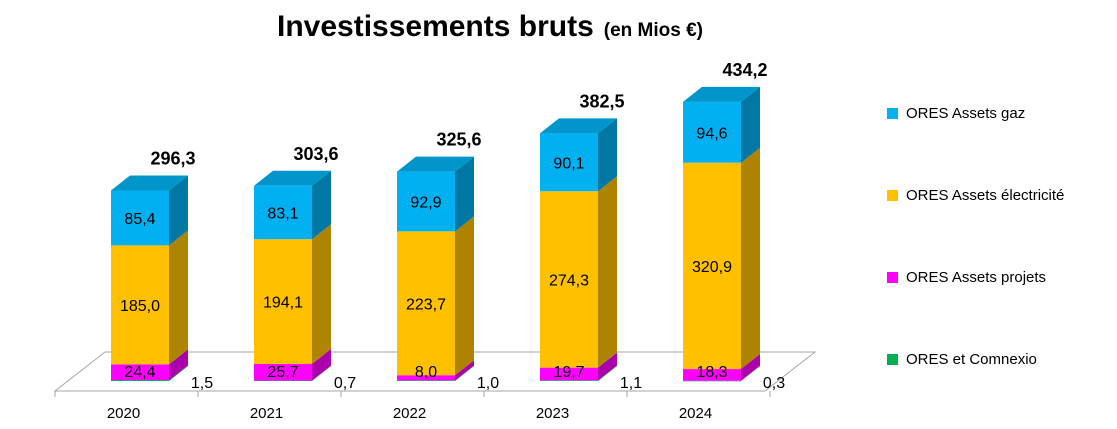 The image size is (1117, 429). I want to click on bar-side-ores-assets-projets-2020, so click(178, 365).